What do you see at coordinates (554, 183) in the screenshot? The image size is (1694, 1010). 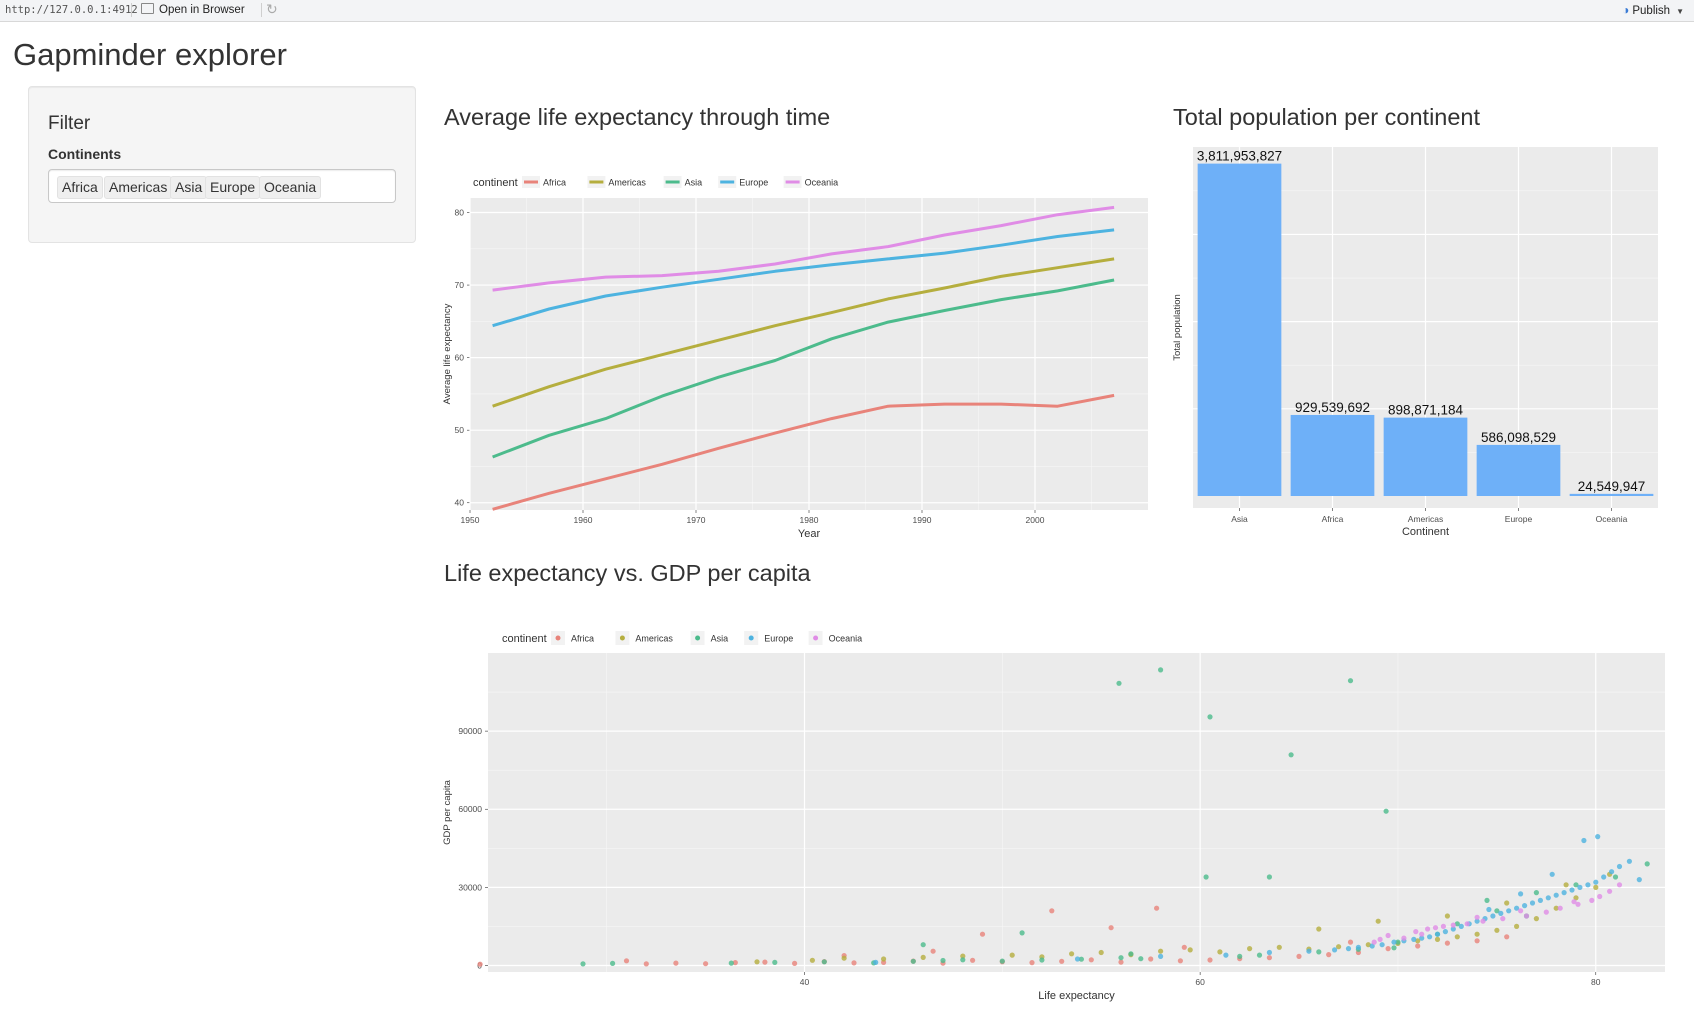 I see `legend-label: Africa` at bounding box center [554, 183].